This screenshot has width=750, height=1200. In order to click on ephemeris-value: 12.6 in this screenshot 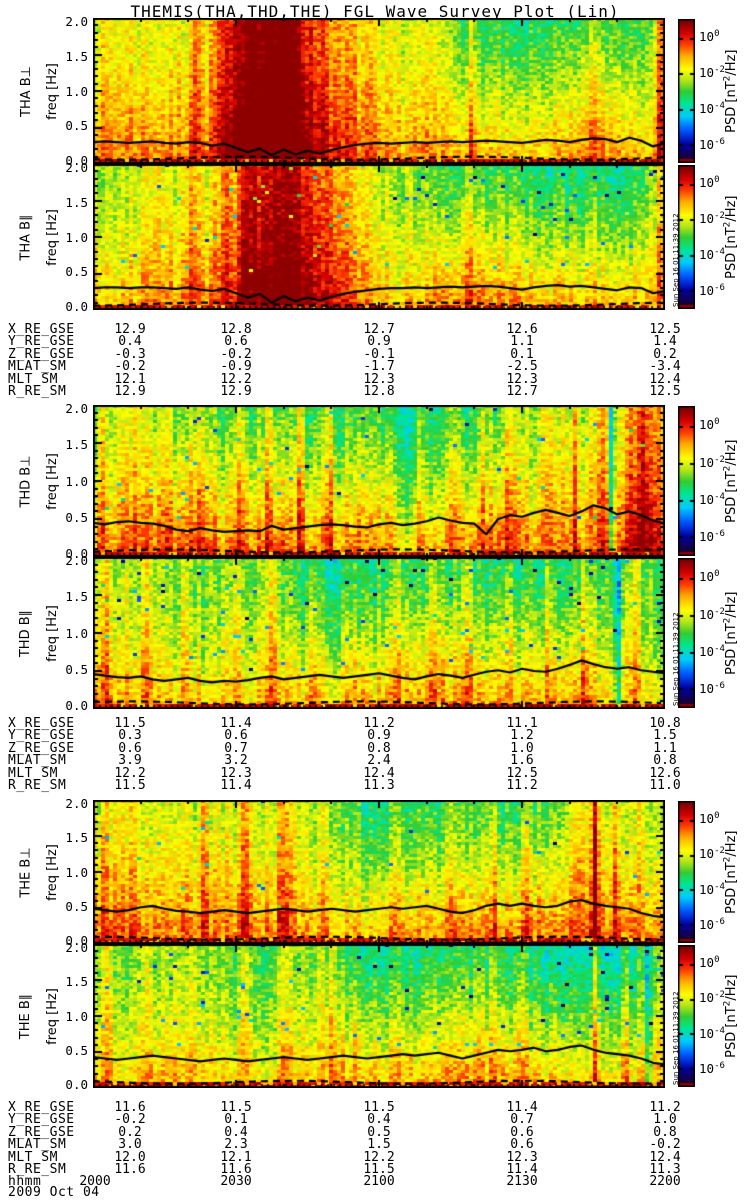, I will do `click(522, 329)`.